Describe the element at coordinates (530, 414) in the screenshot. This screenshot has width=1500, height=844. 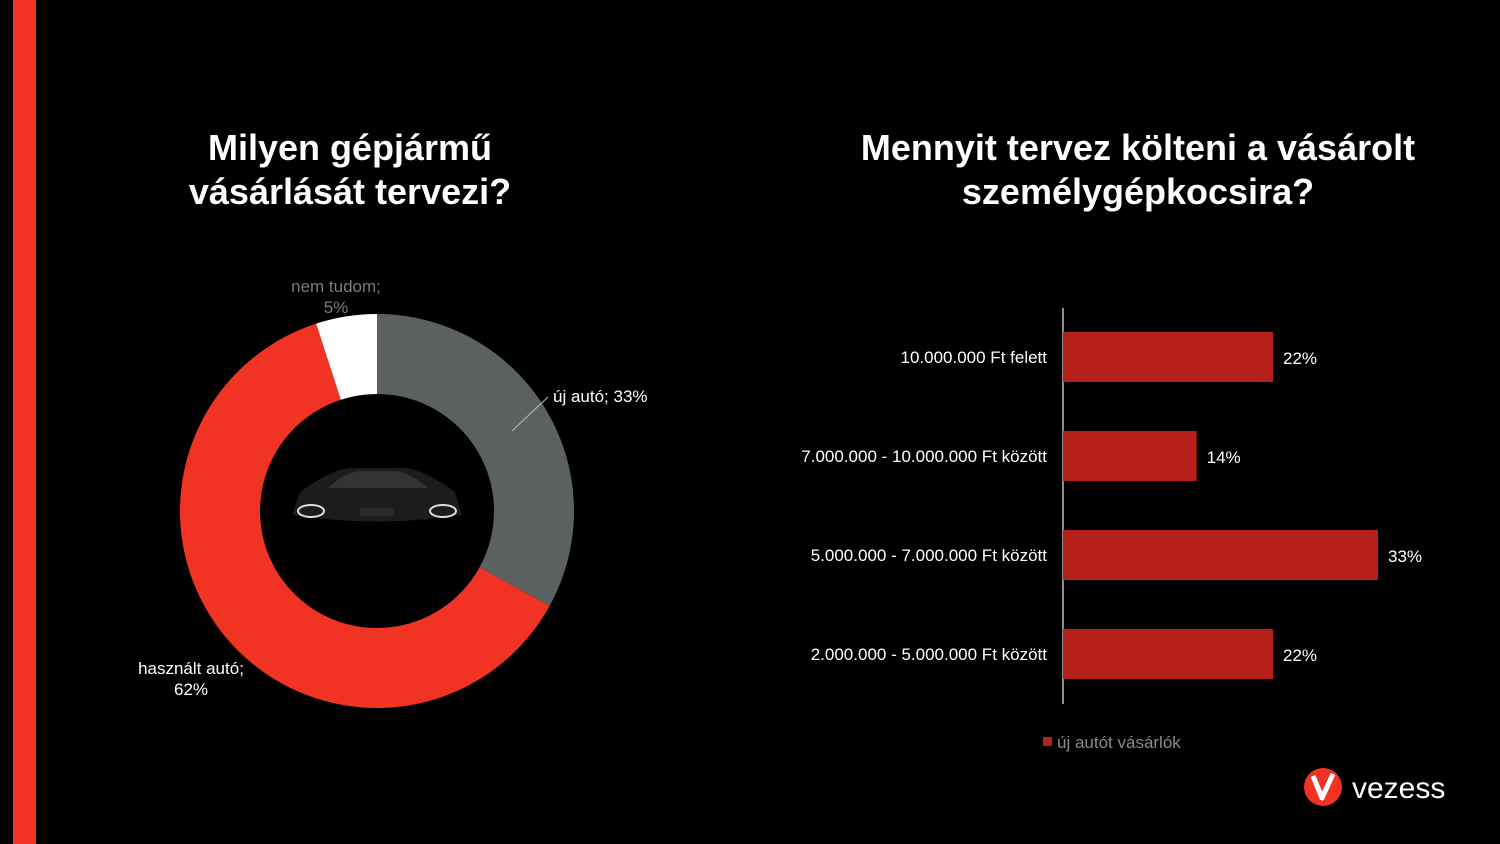
I see `leader-line` at that location.